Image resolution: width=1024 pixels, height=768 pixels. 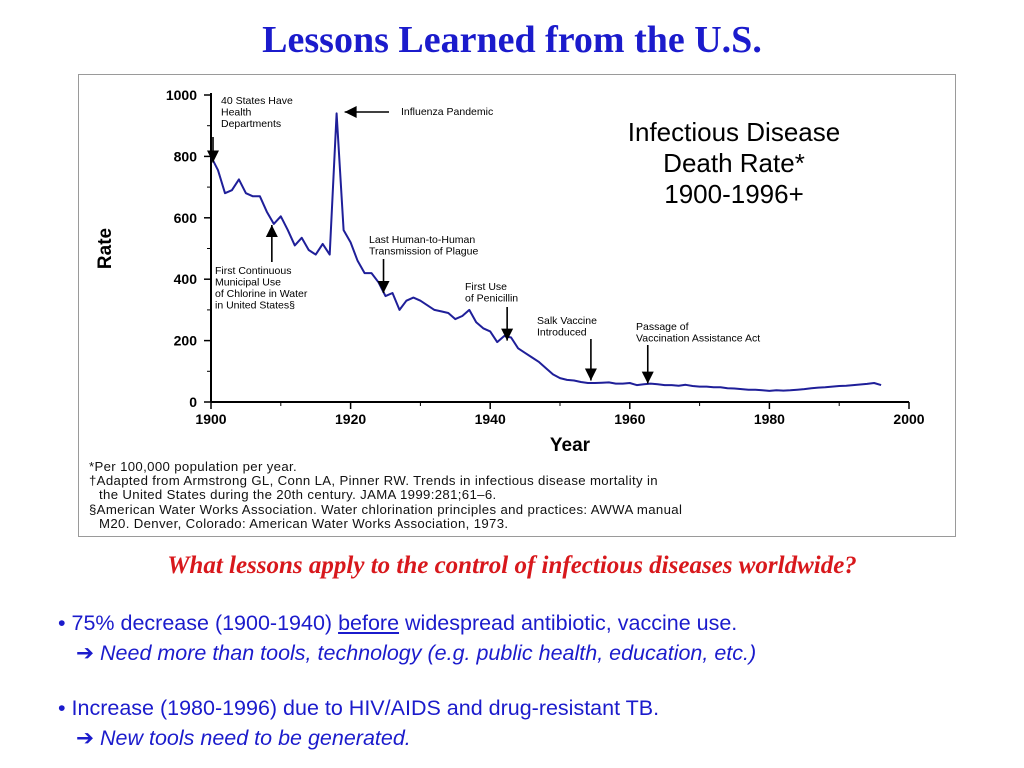 I want to click on annotation-chlorine: in United States§, so click(x=255, y=306).